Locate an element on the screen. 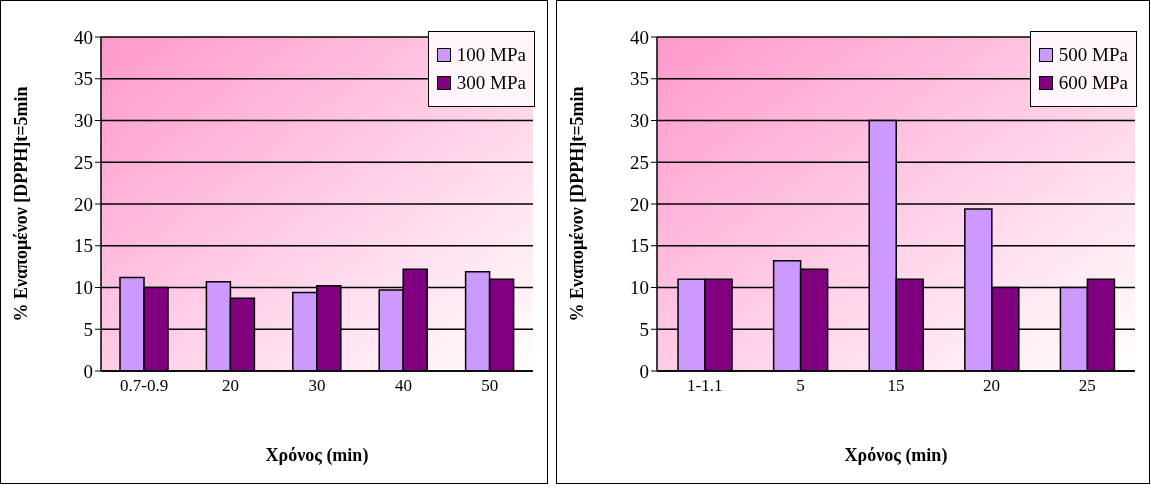 This screenshot has height=488, width=1151. x-tick-label: 5 is located at coordinates (800, 386).